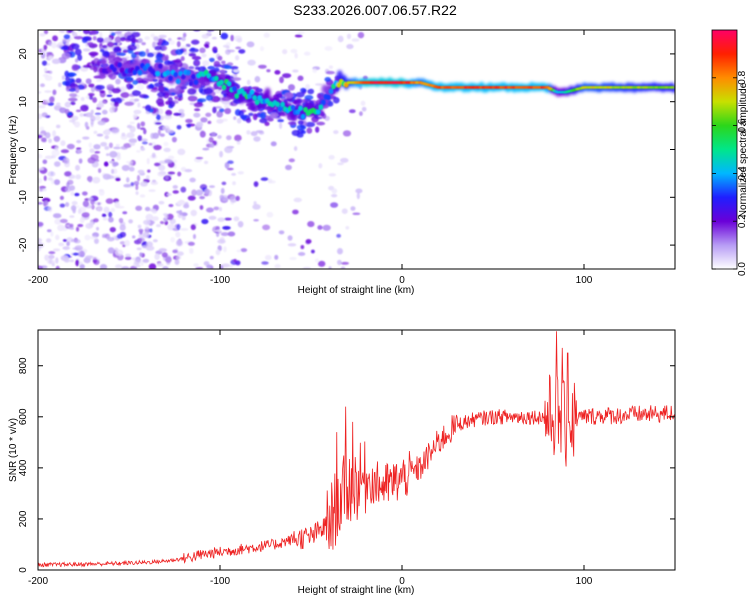  Describe the element at coordinates (402, 581) in the screenshot. I see `snr-x-tick-label: 0` at that location.